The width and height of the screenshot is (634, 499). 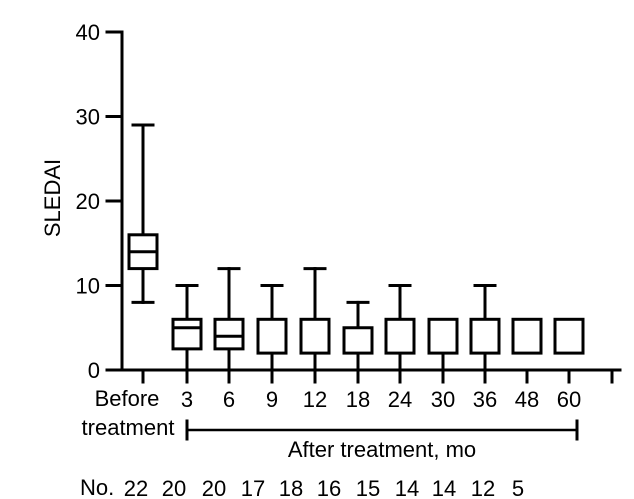 What do you see at coordinates (253, 487) in the screenshot?
I see `n-value: 17` at bounding box center [253, 487].